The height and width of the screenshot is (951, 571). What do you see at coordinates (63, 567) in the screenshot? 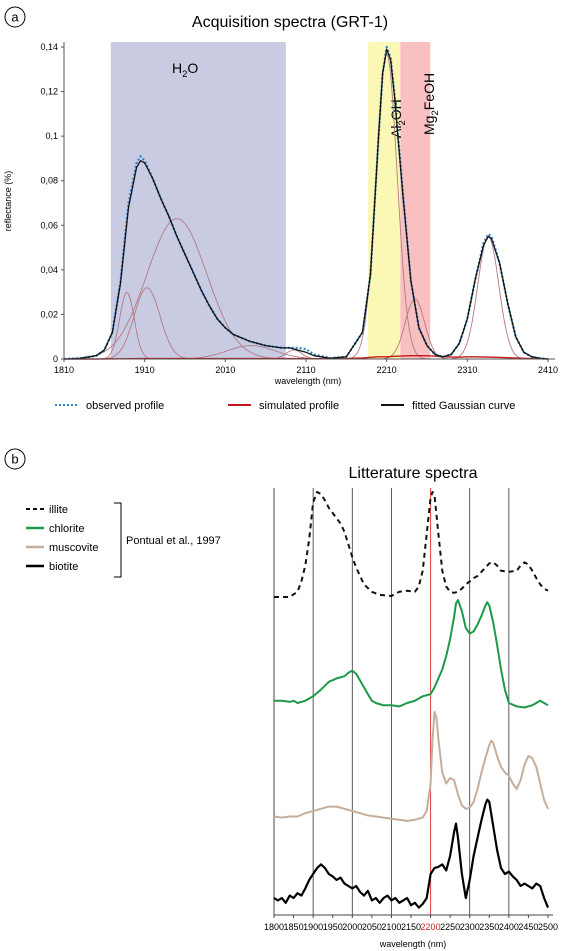
I see `legend-biotite-label: biotite` at bounding box center [63, 567].